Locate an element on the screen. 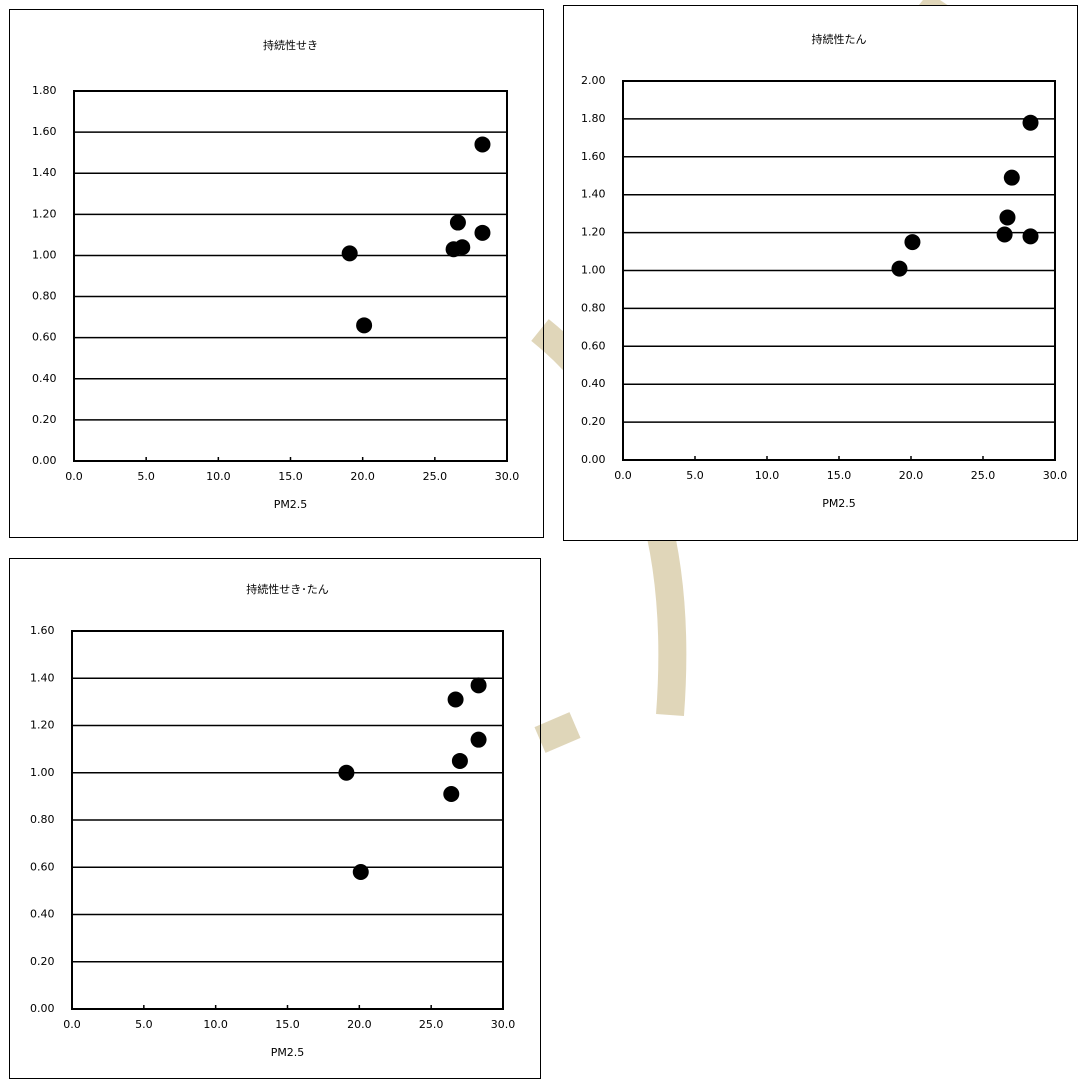  chart-title: 持続性せき is located at coordinates (290, 45).